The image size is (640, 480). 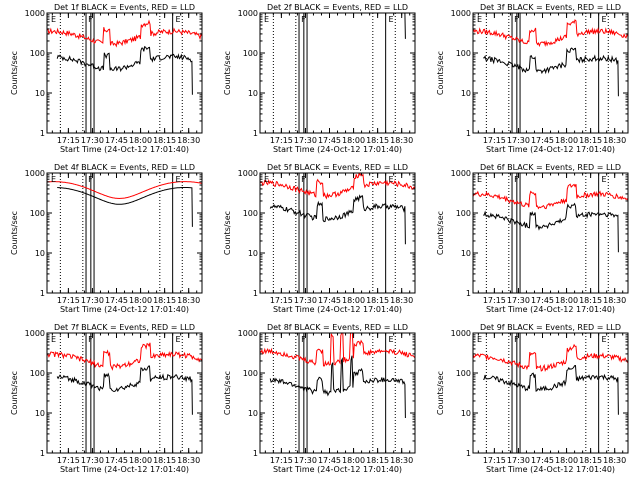 I want to click on plot-frame, so click(x=550, y=233).